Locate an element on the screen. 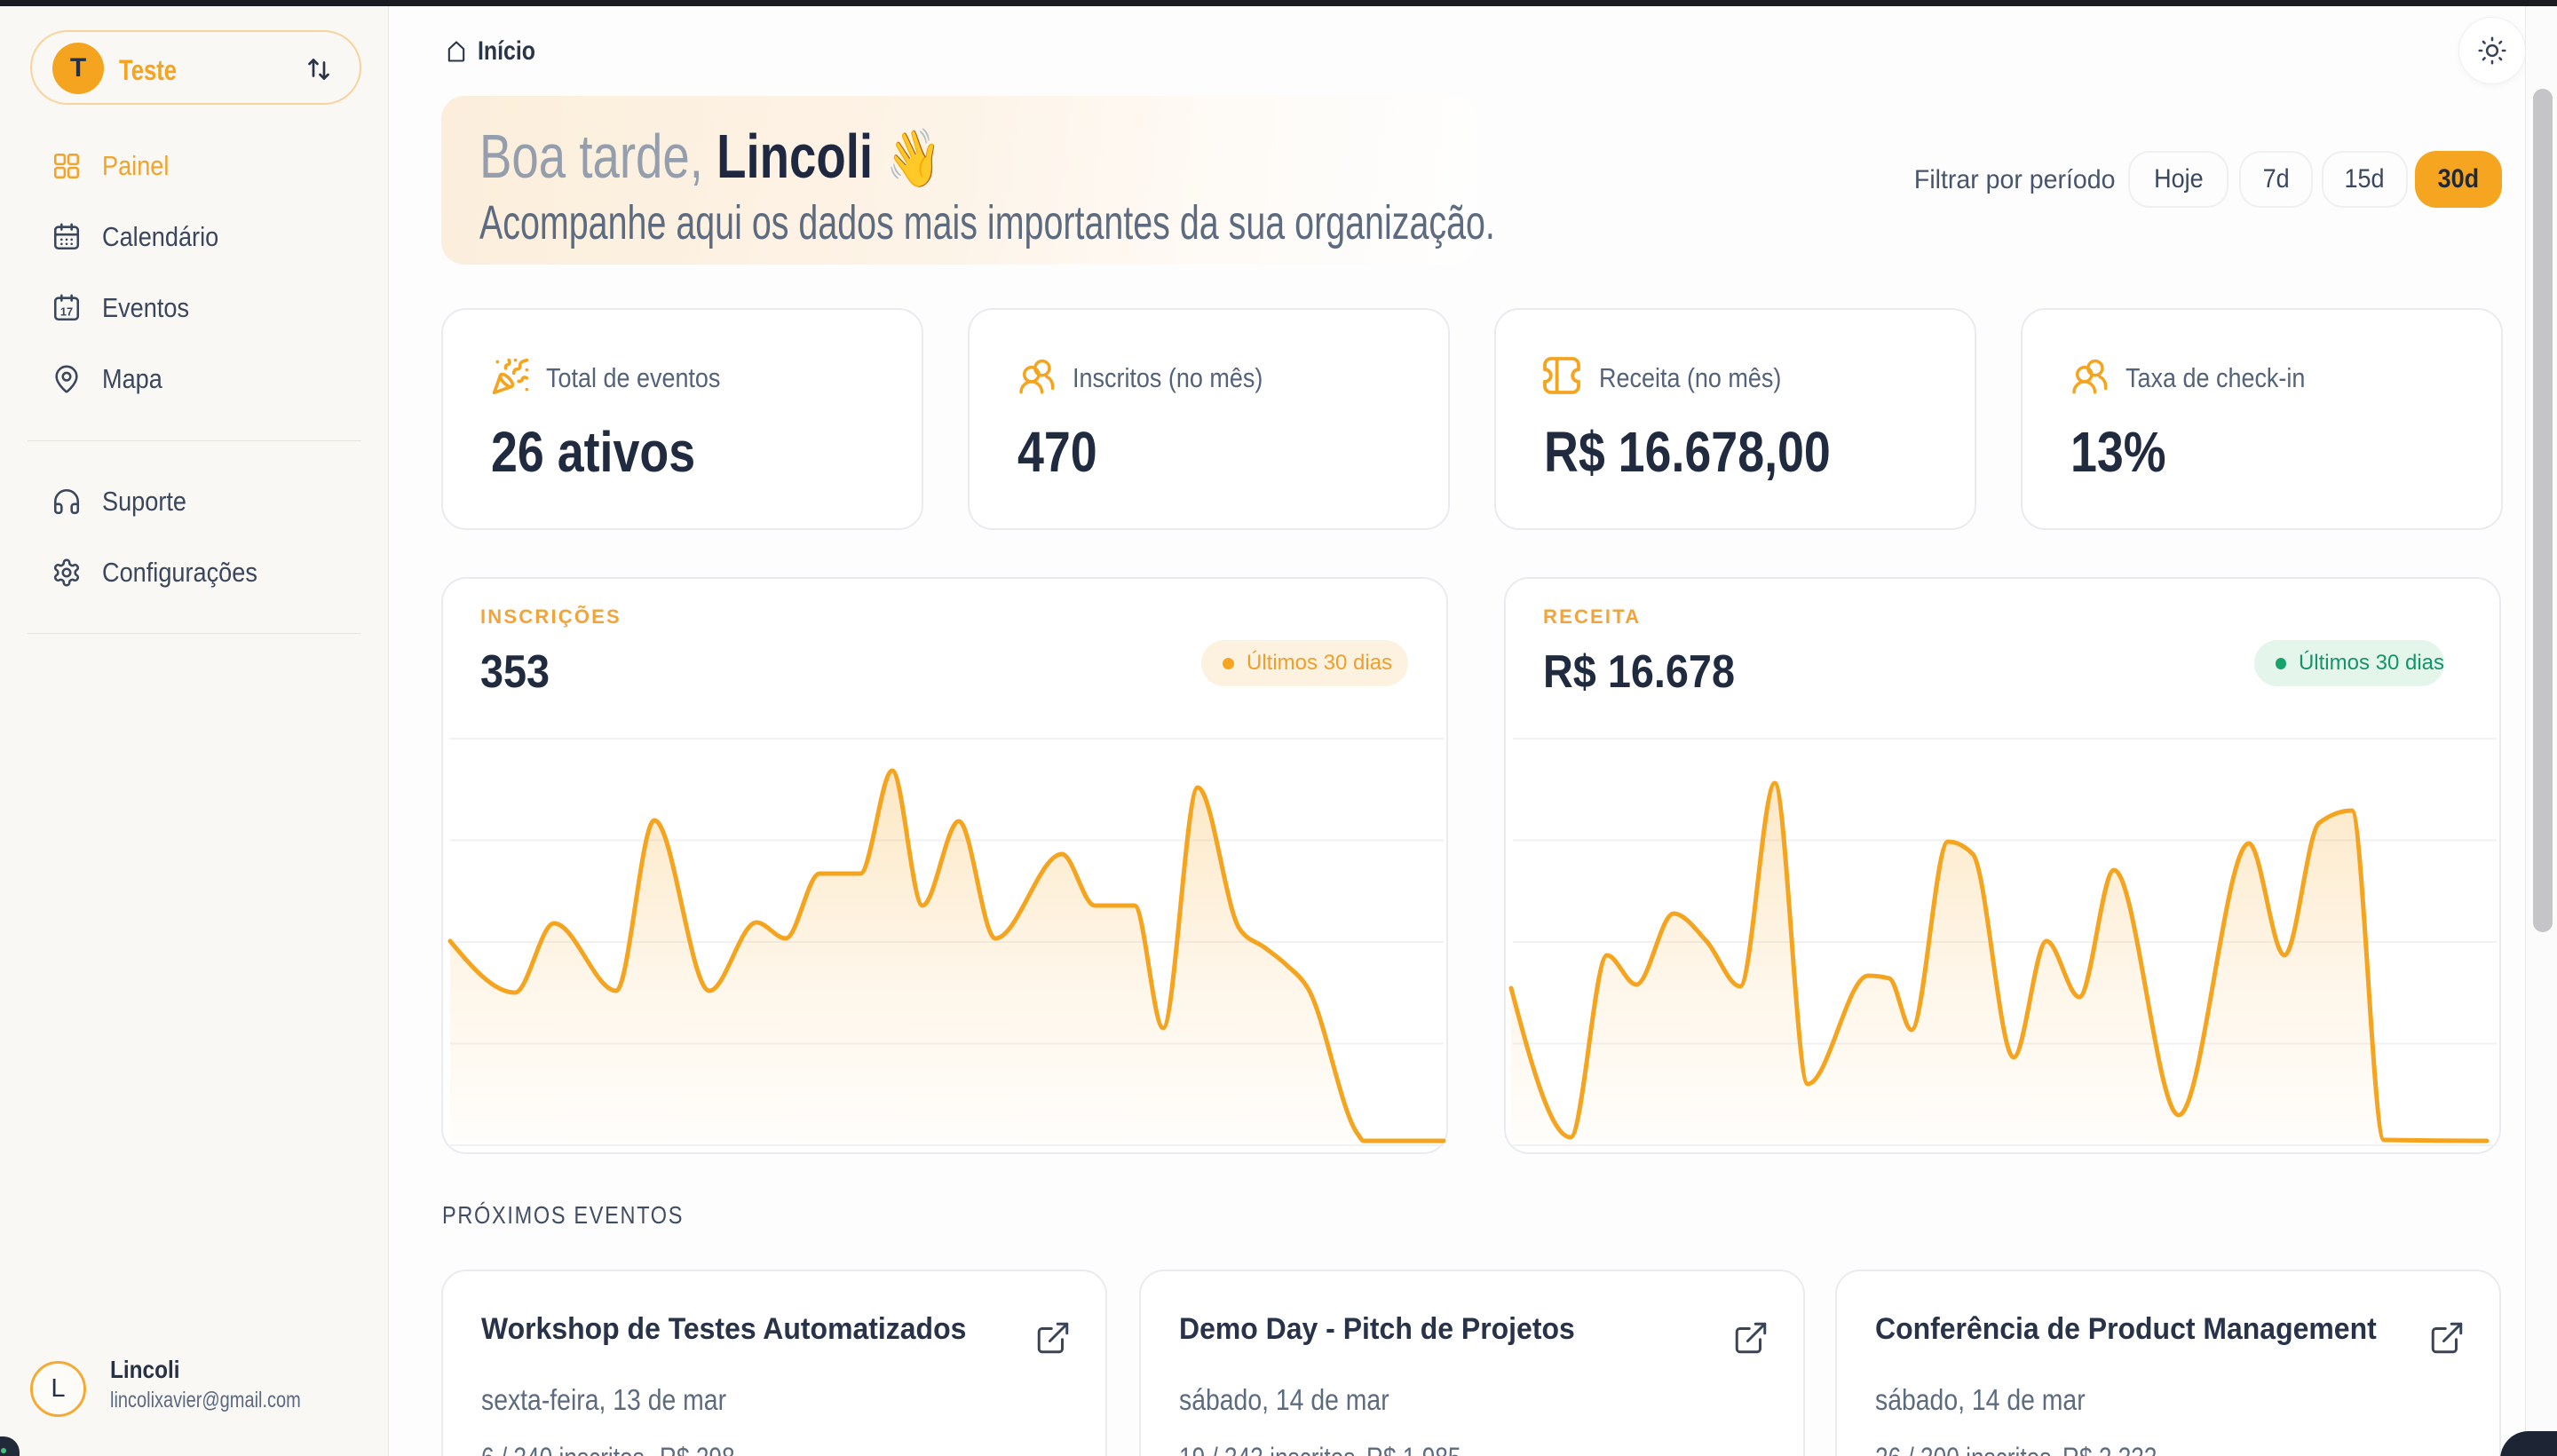  svg-text: 17 is located at coordinates (66, 312).